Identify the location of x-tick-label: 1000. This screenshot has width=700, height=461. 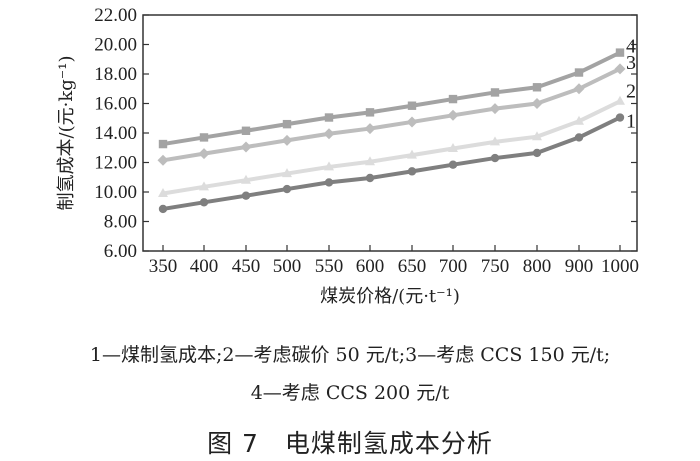
(620, 266).